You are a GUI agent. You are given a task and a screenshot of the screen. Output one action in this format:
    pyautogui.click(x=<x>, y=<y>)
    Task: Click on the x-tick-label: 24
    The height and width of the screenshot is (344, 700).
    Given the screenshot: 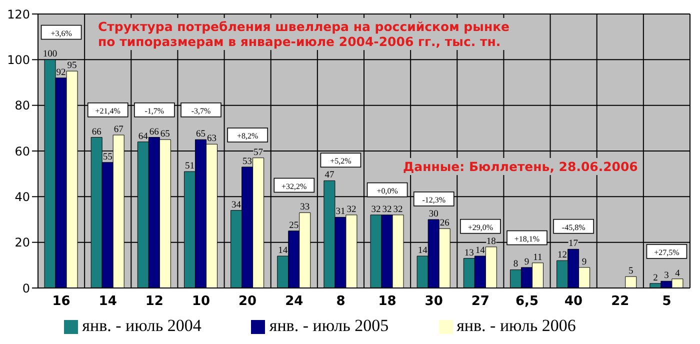 What is the action you would take?
    pyautogui.click(x=294, y=302)
    